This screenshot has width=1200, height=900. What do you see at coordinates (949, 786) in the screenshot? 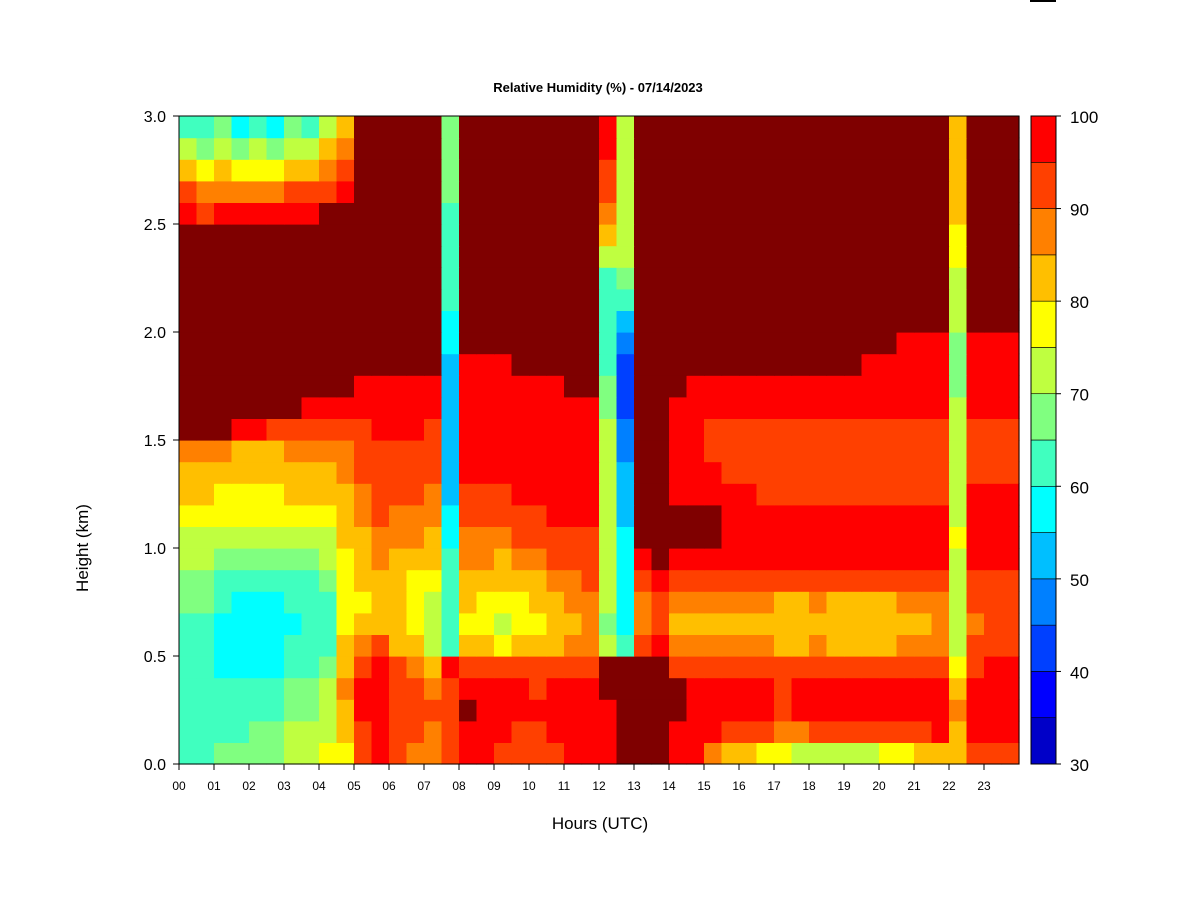
I see `x-tick-label: 22` at bounding box center [949, 786].